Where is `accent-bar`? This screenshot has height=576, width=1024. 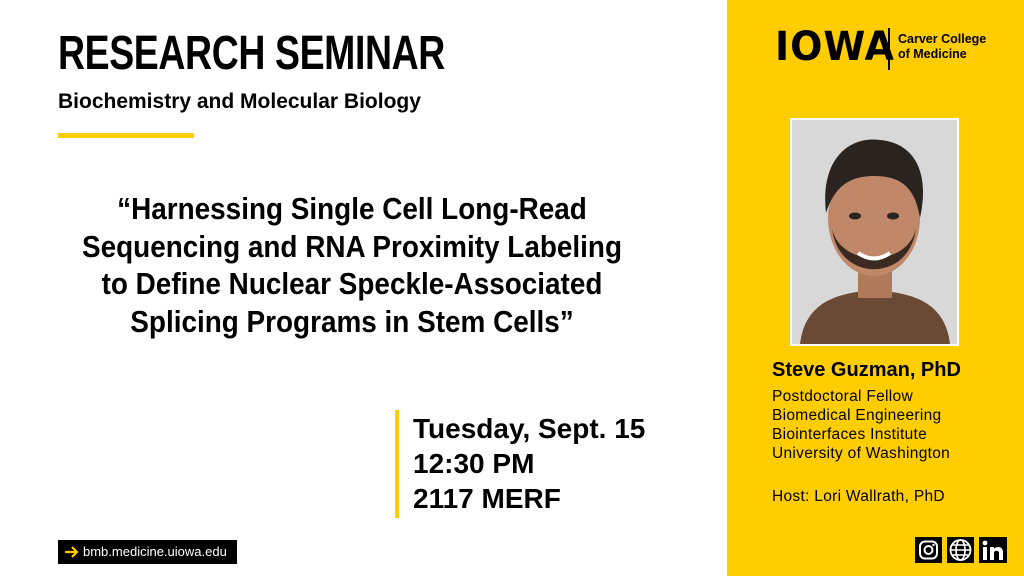
accent-bar is located at coordinates (397, 464).